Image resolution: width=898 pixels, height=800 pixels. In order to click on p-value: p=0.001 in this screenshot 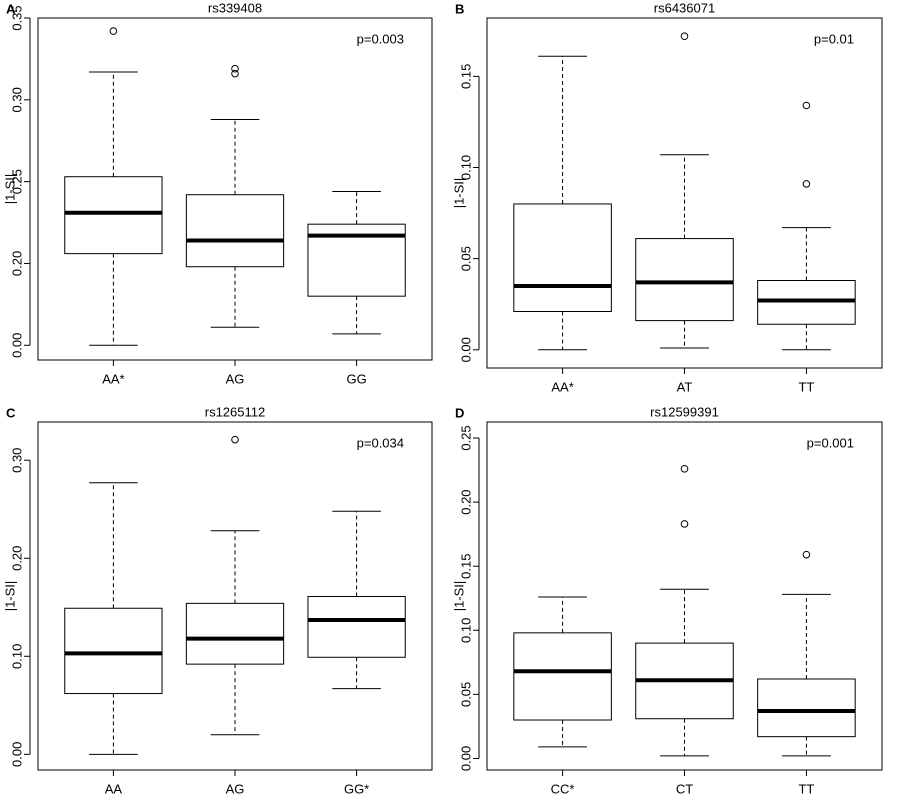, I will do `click(830, 442)`.